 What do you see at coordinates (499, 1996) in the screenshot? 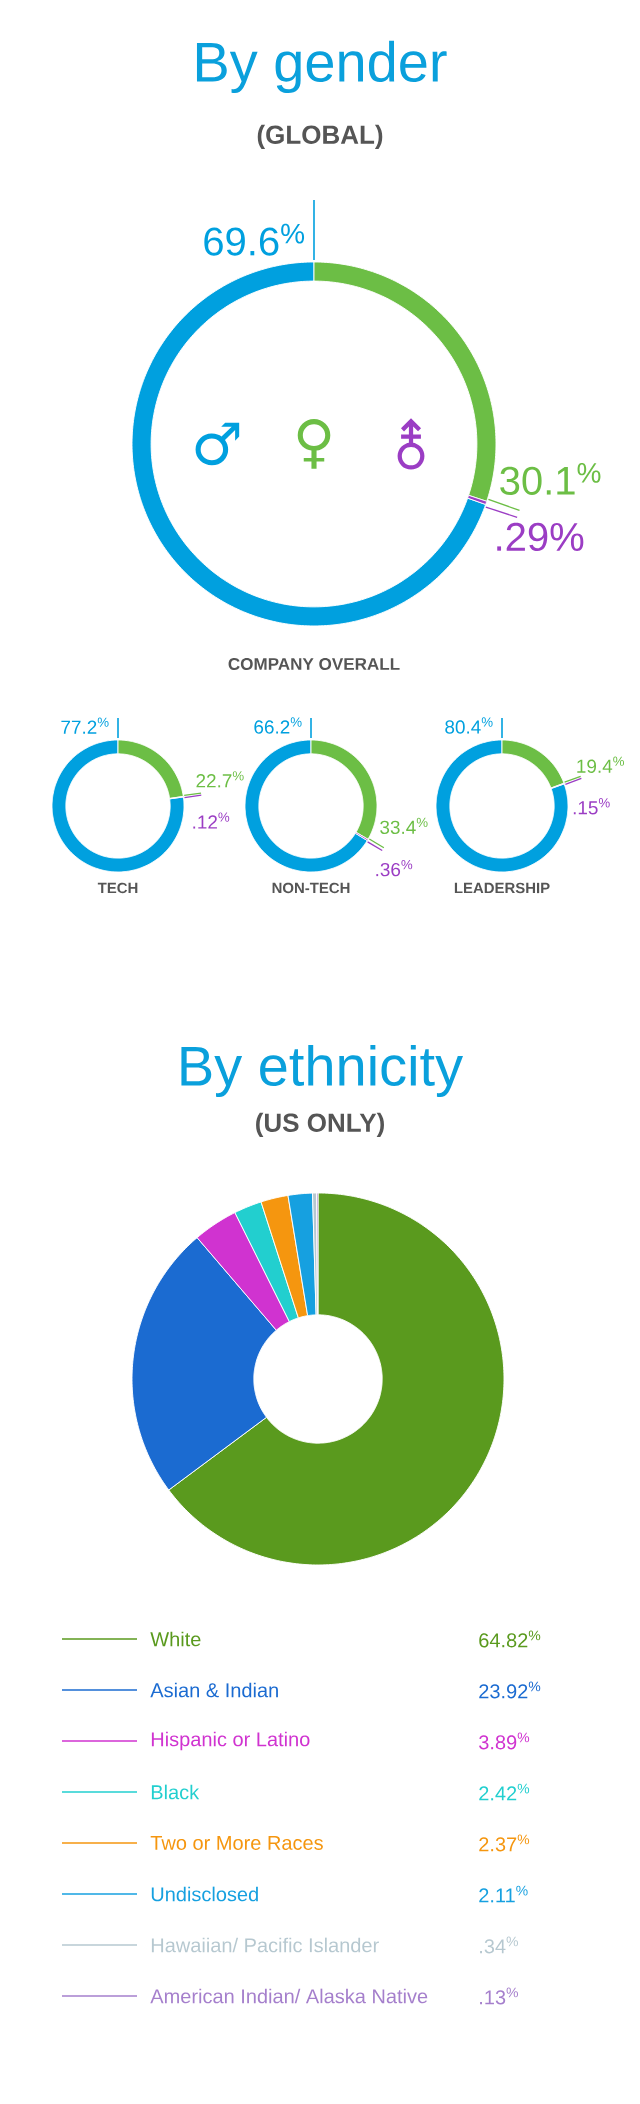
I see `data-label: .13$^{%}$` at bounding box center [499, 1996].